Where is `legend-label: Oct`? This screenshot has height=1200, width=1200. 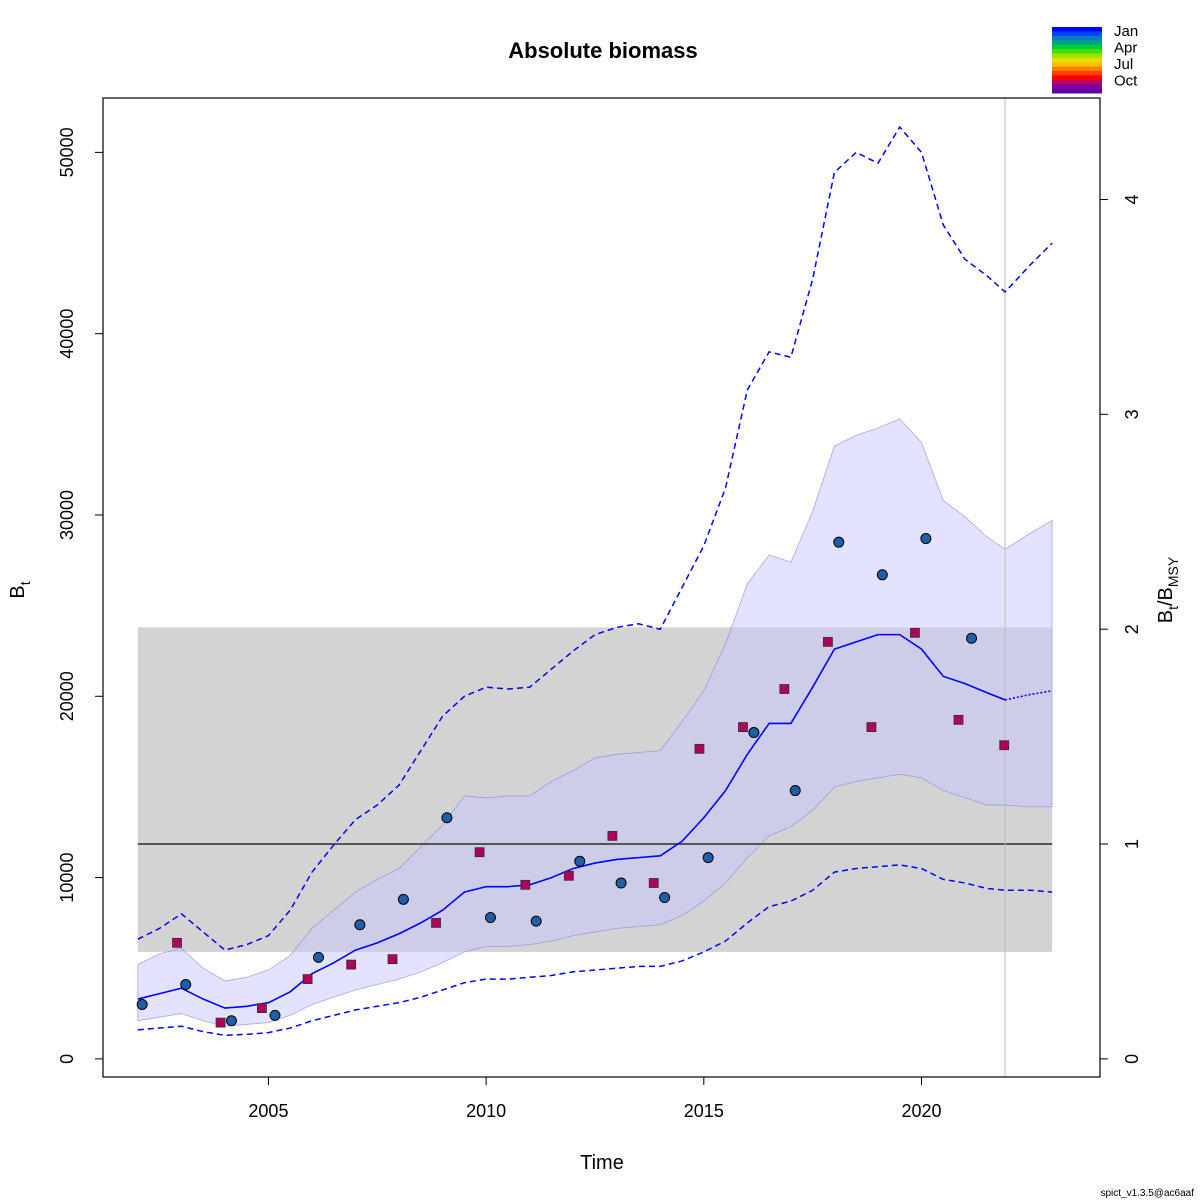
legend-label: Oct is located at coordinates (1126, 81).